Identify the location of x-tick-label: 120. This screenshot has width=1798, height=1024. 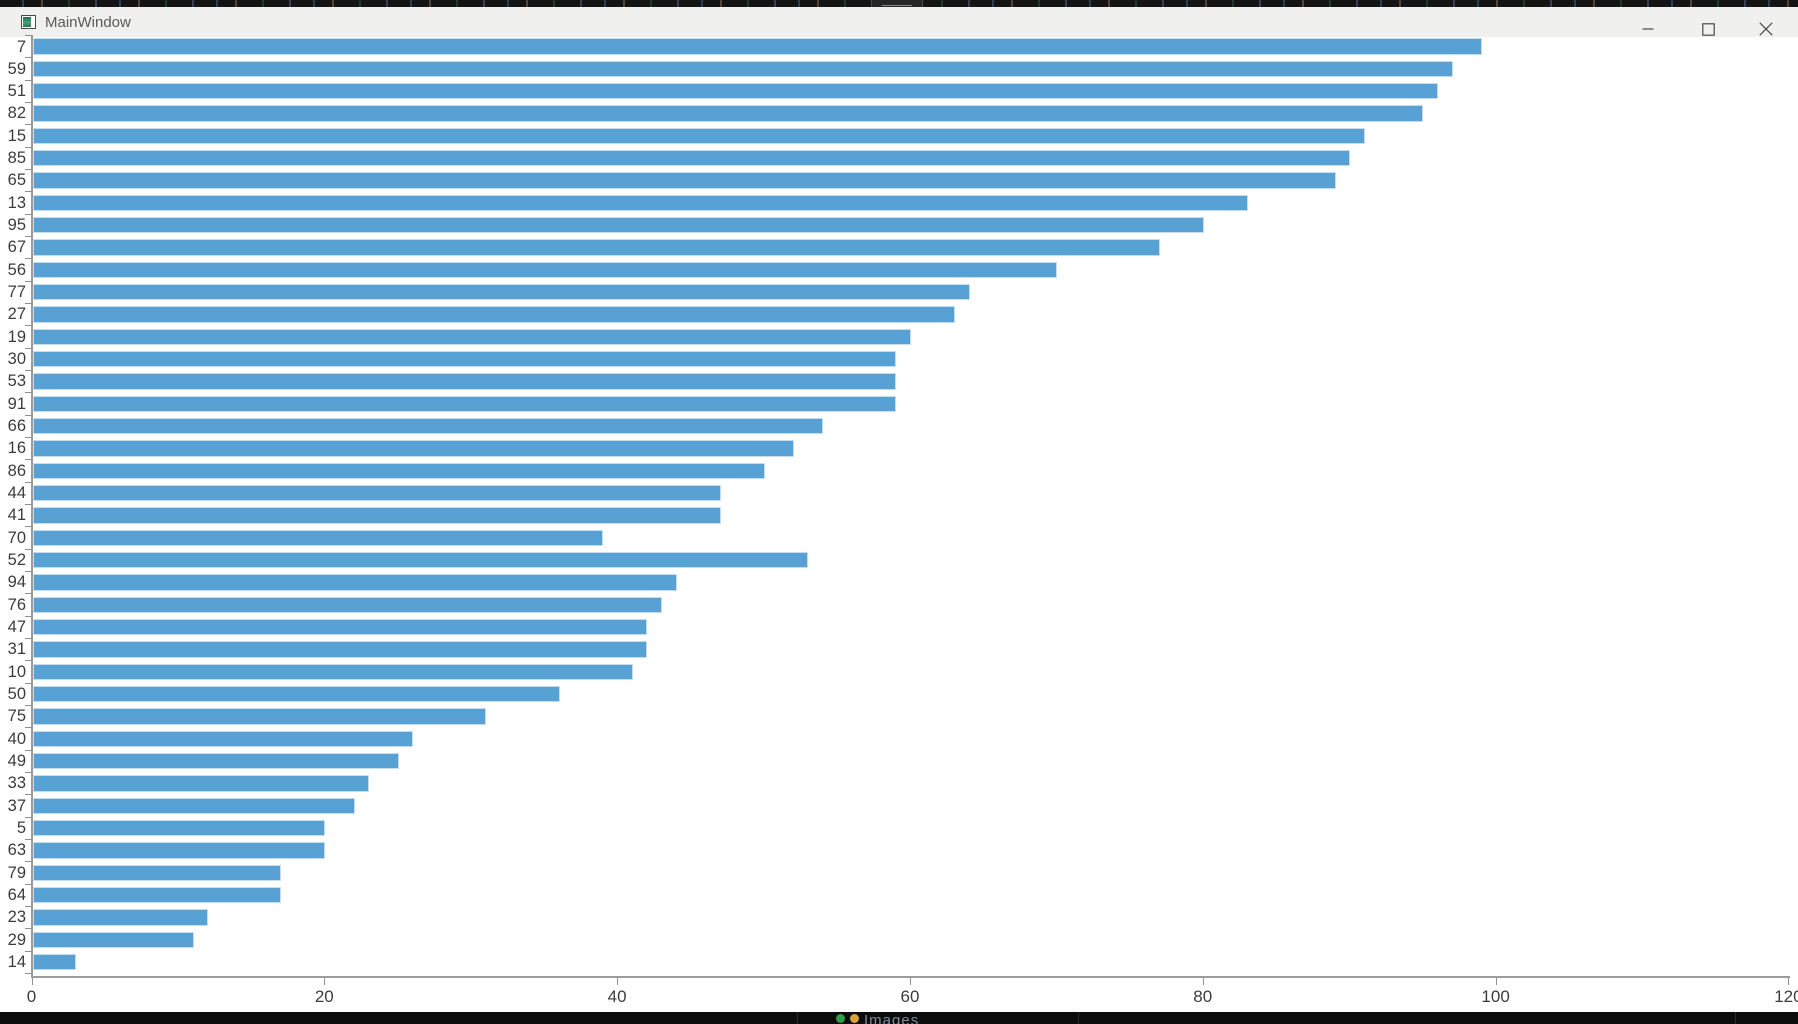
(1786, 996).